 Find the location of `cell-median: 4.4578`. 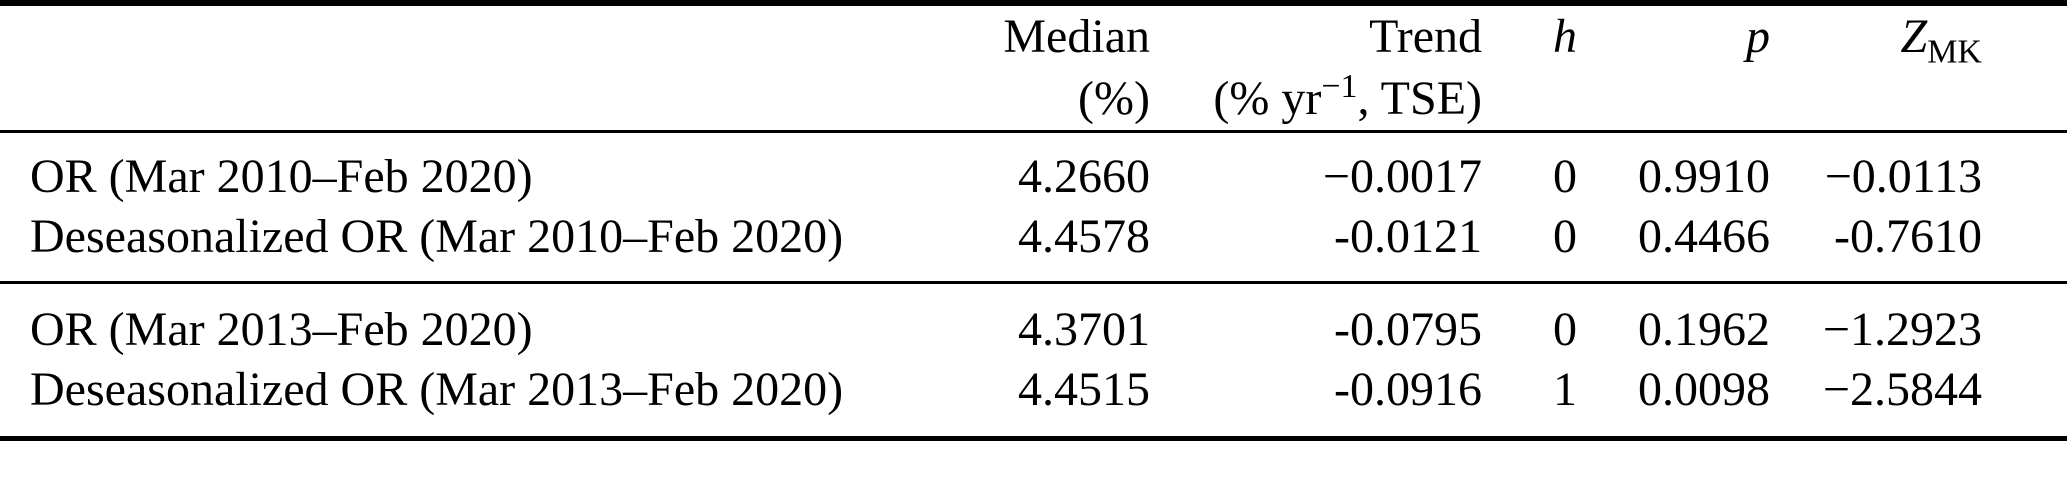

cell-median: 4.4578 is located at coordinates (1025, 245).